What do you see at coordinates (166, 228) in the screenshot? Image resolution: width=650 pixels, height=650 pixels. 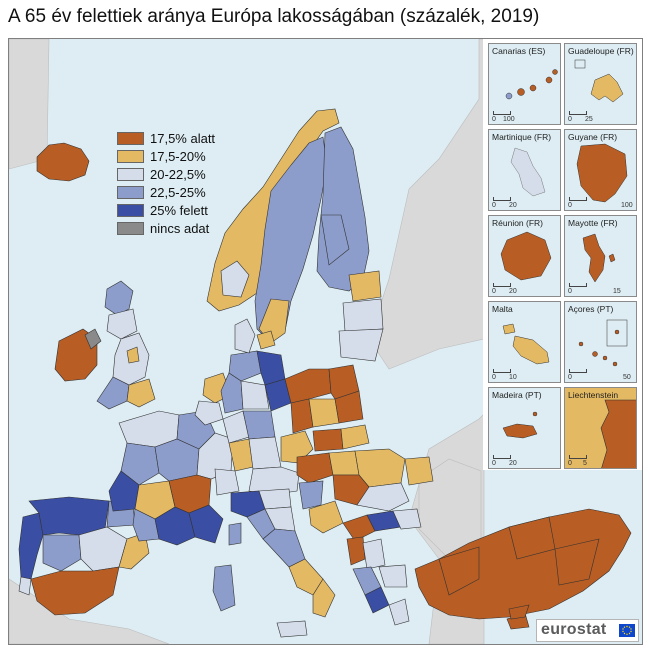 I see `legend-item: nincs adat` at bounding box center [166, 228].